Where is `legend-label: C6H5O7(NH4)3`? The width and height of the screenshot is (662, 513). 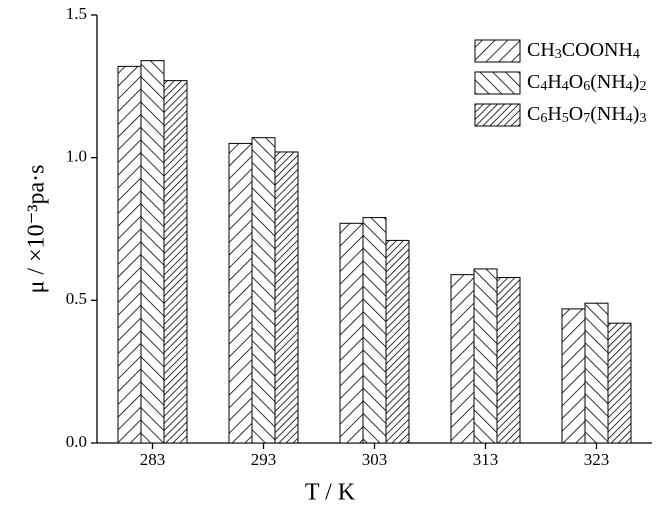
legend-label: C6H5O7(NH4)3 is located at coordinates (586, 115).